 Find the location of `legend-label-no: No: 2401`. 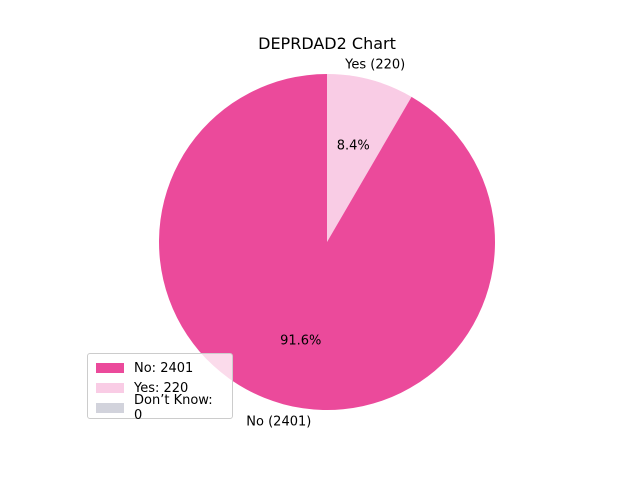

legend-label-no: No: 2401 is located at coordinates (164, 368).